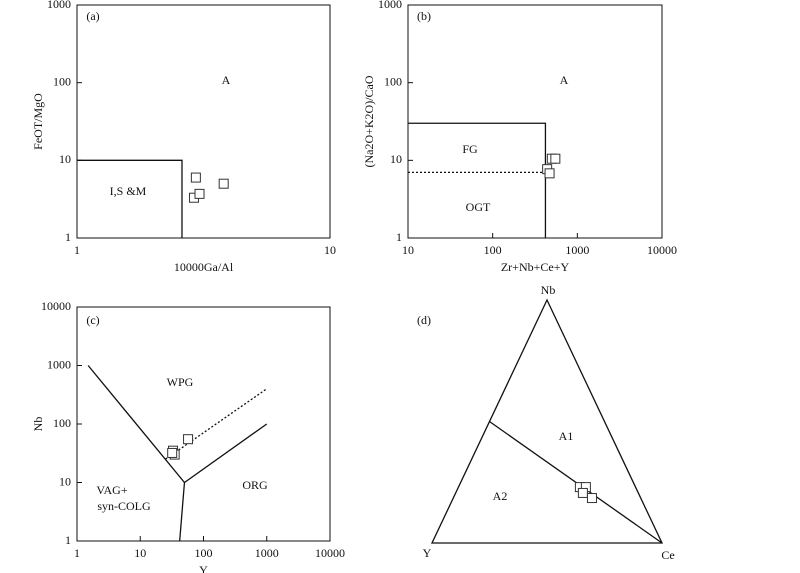  Describe the element at coordinates (547, 421) in the screenshot. I see `ternary-frame` at that location.